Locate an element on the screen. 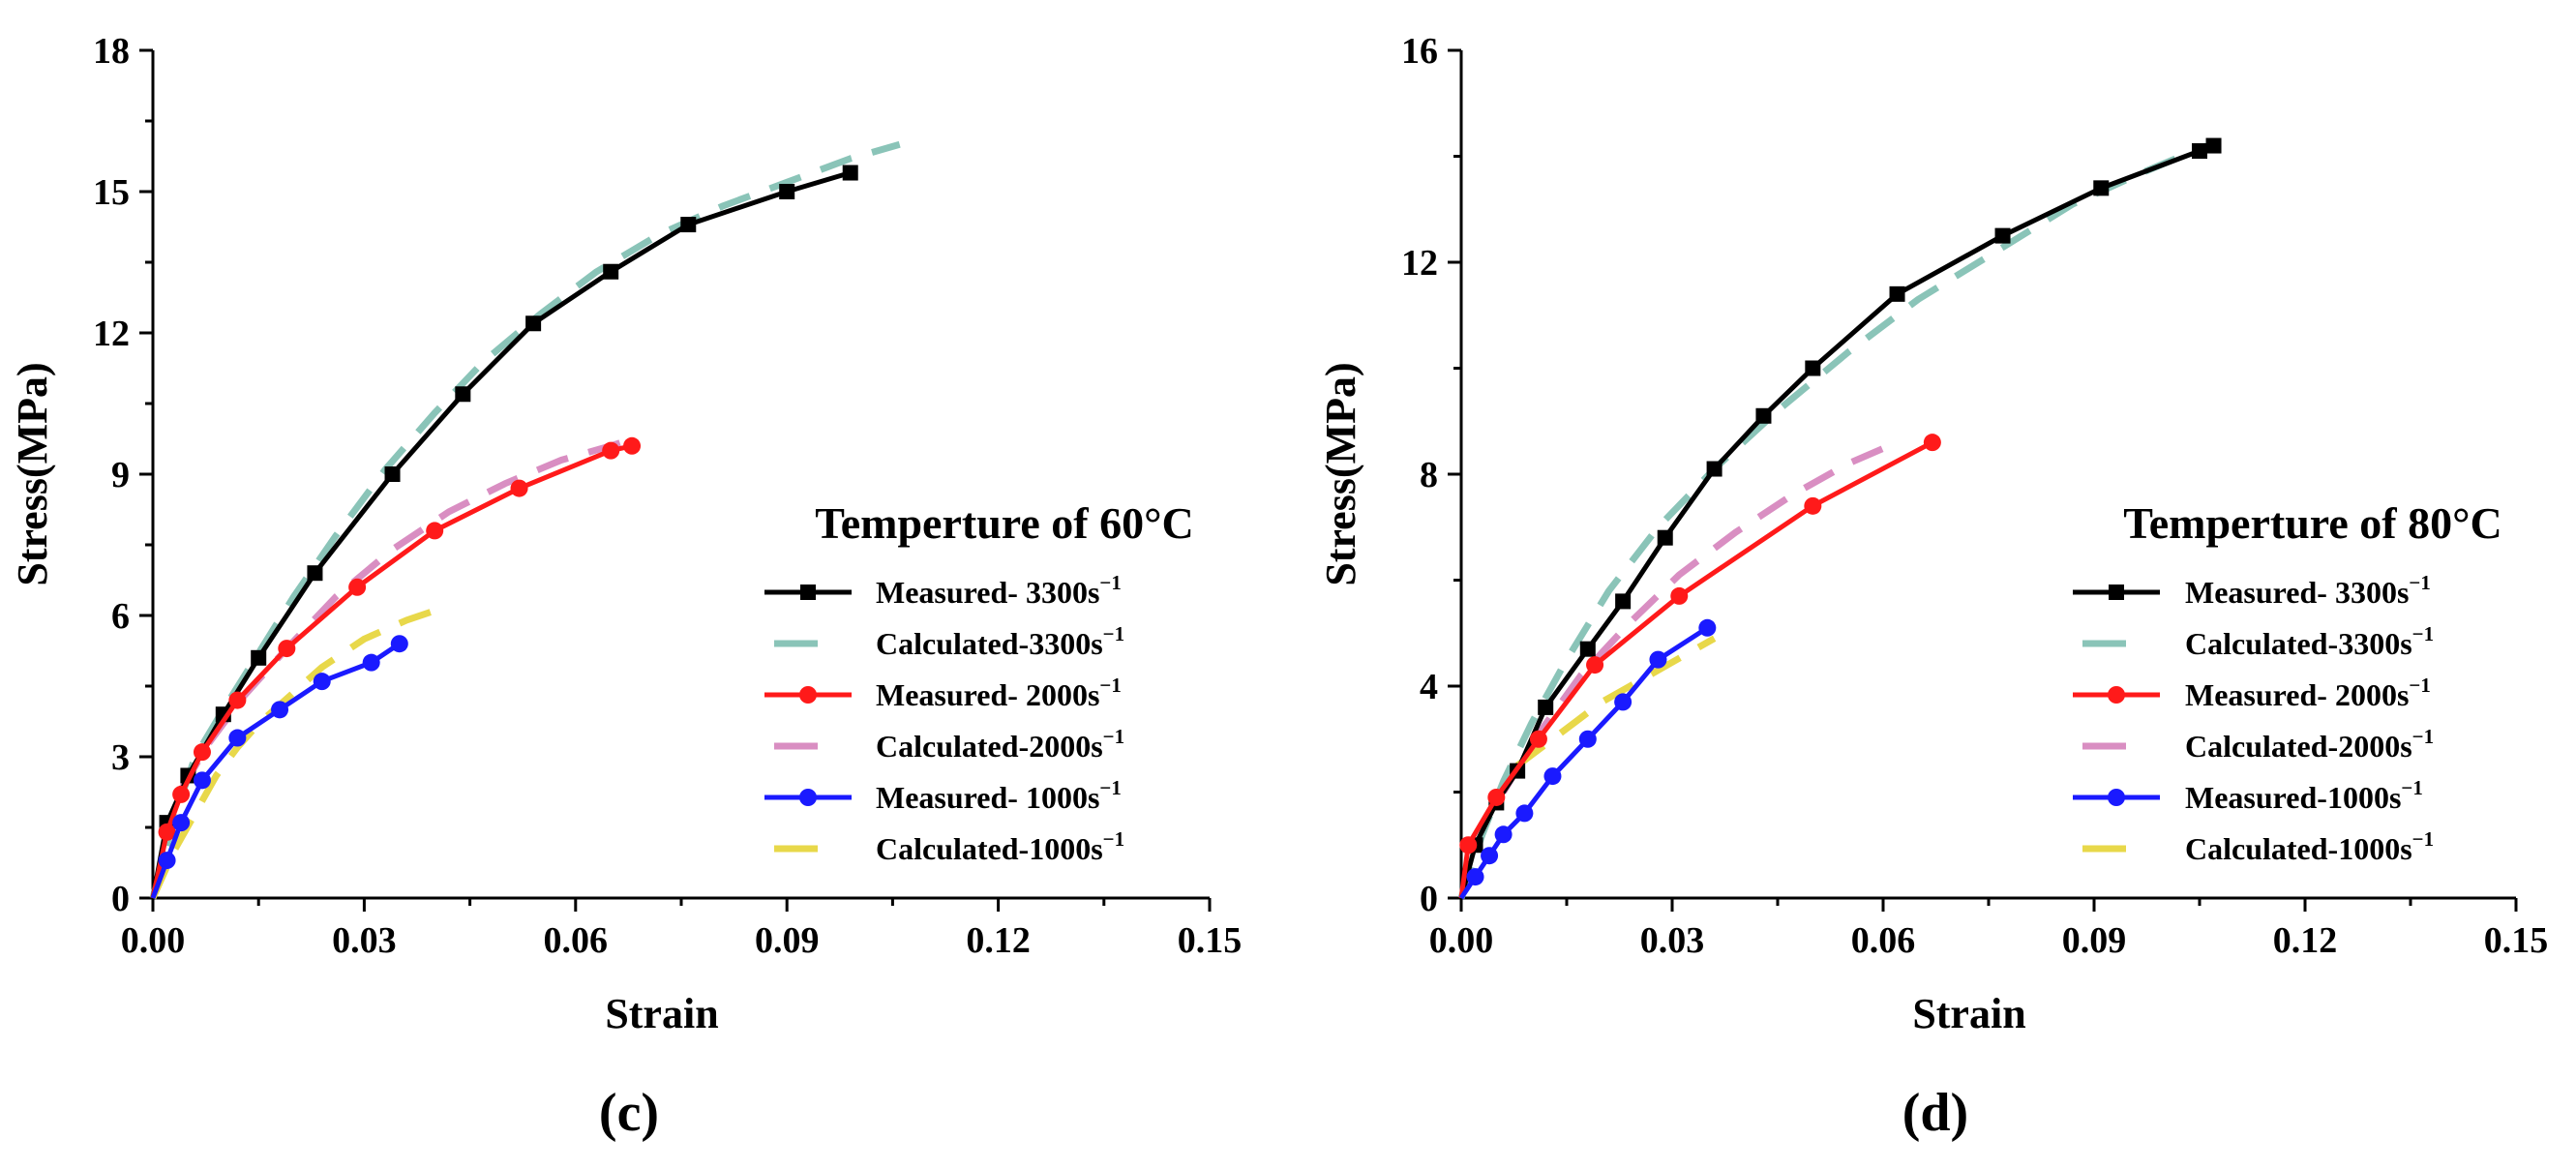 This screenshot has width=2576, height=1169. x-tick-label: 0.03 is located at coordinates (1672, 940).